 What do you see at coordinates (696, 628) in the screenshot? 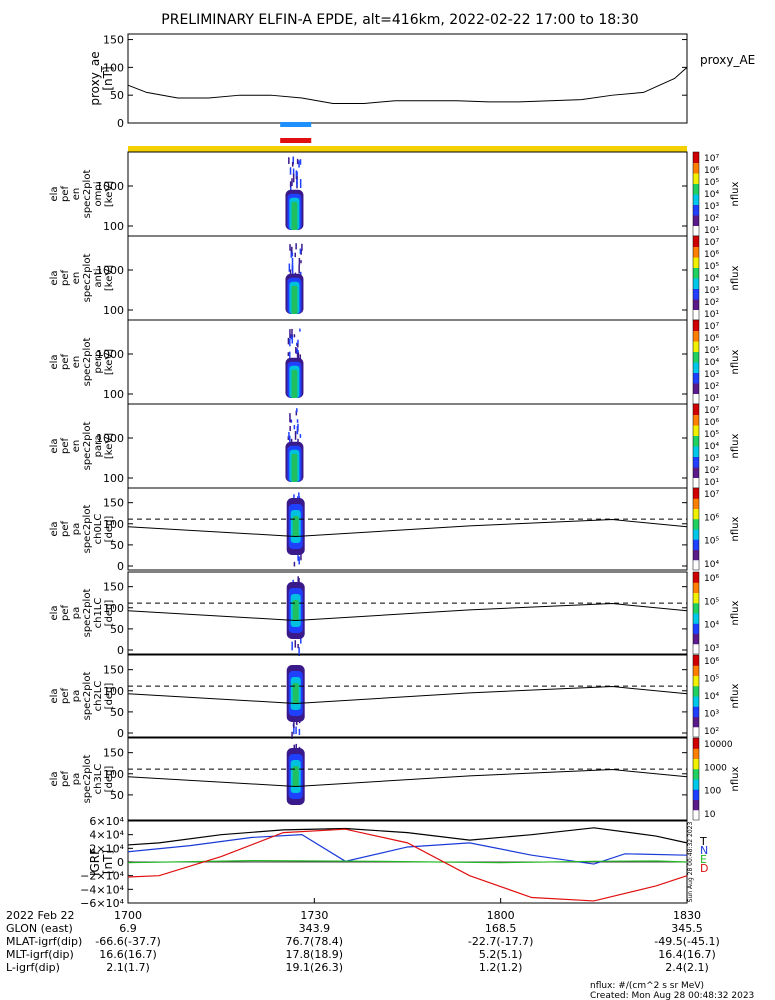
I see `pa-1-colorbar-segment` at bounding box center [696, 628].